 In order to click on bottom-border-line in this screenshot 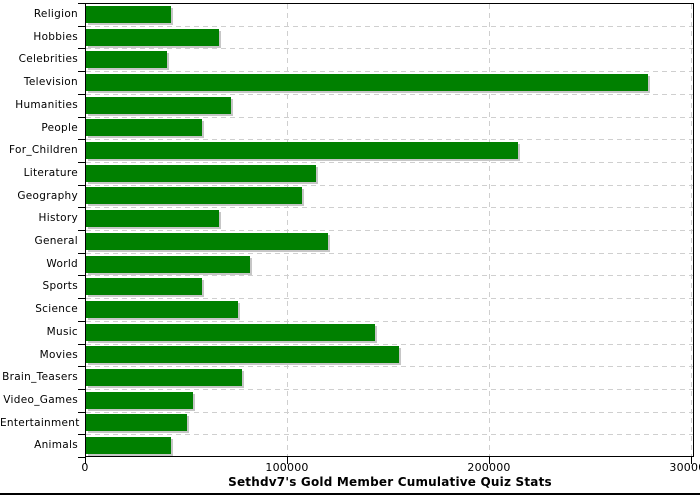, I will do `click(350, 494)`.